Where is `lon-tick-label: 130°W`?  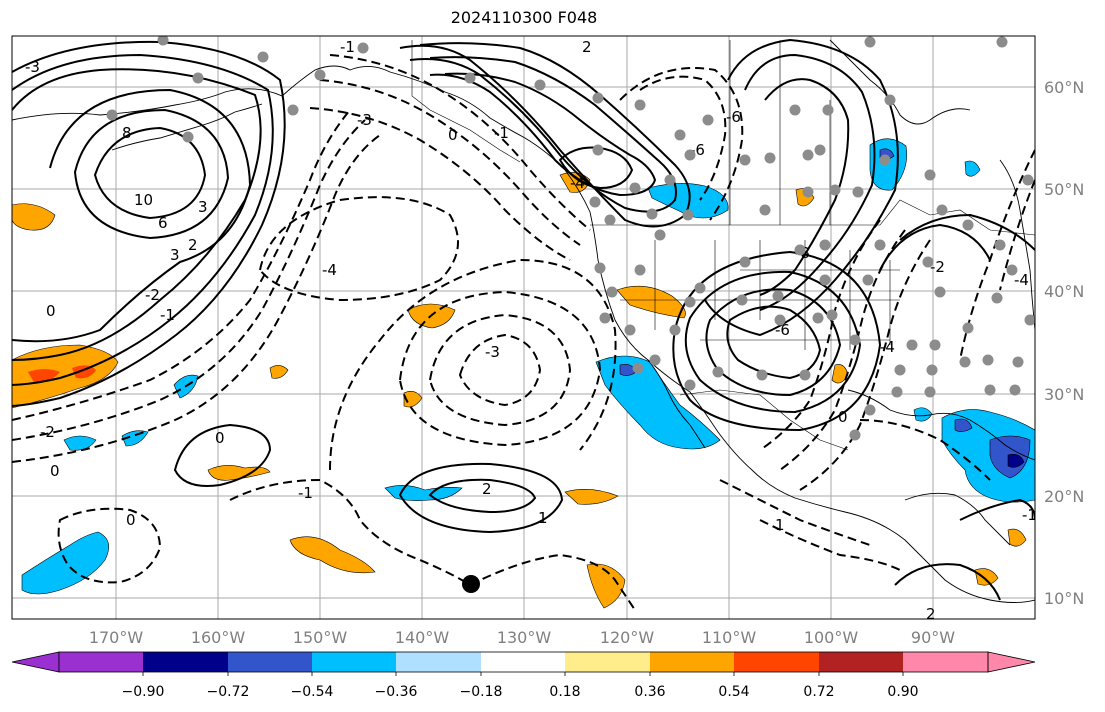 lon-tick-label: 130°W is located at coordinates (524, 637).